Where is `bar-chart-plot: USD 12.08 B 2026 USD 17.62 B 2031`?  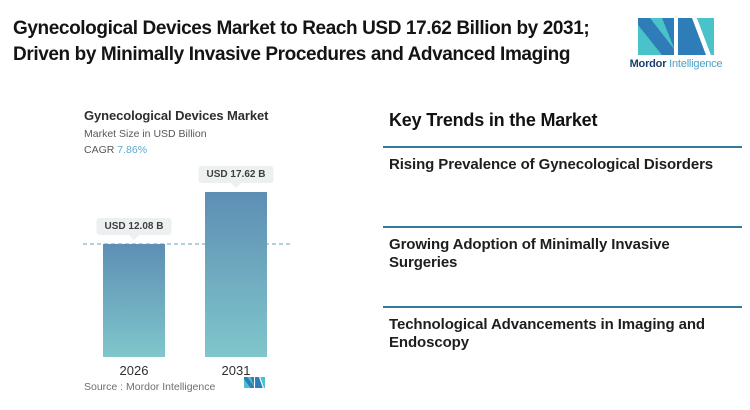 bar-chart-plot: USD 12.08 B 2026 USD 17.62 B 2031 is located at coordinates (188, 271).